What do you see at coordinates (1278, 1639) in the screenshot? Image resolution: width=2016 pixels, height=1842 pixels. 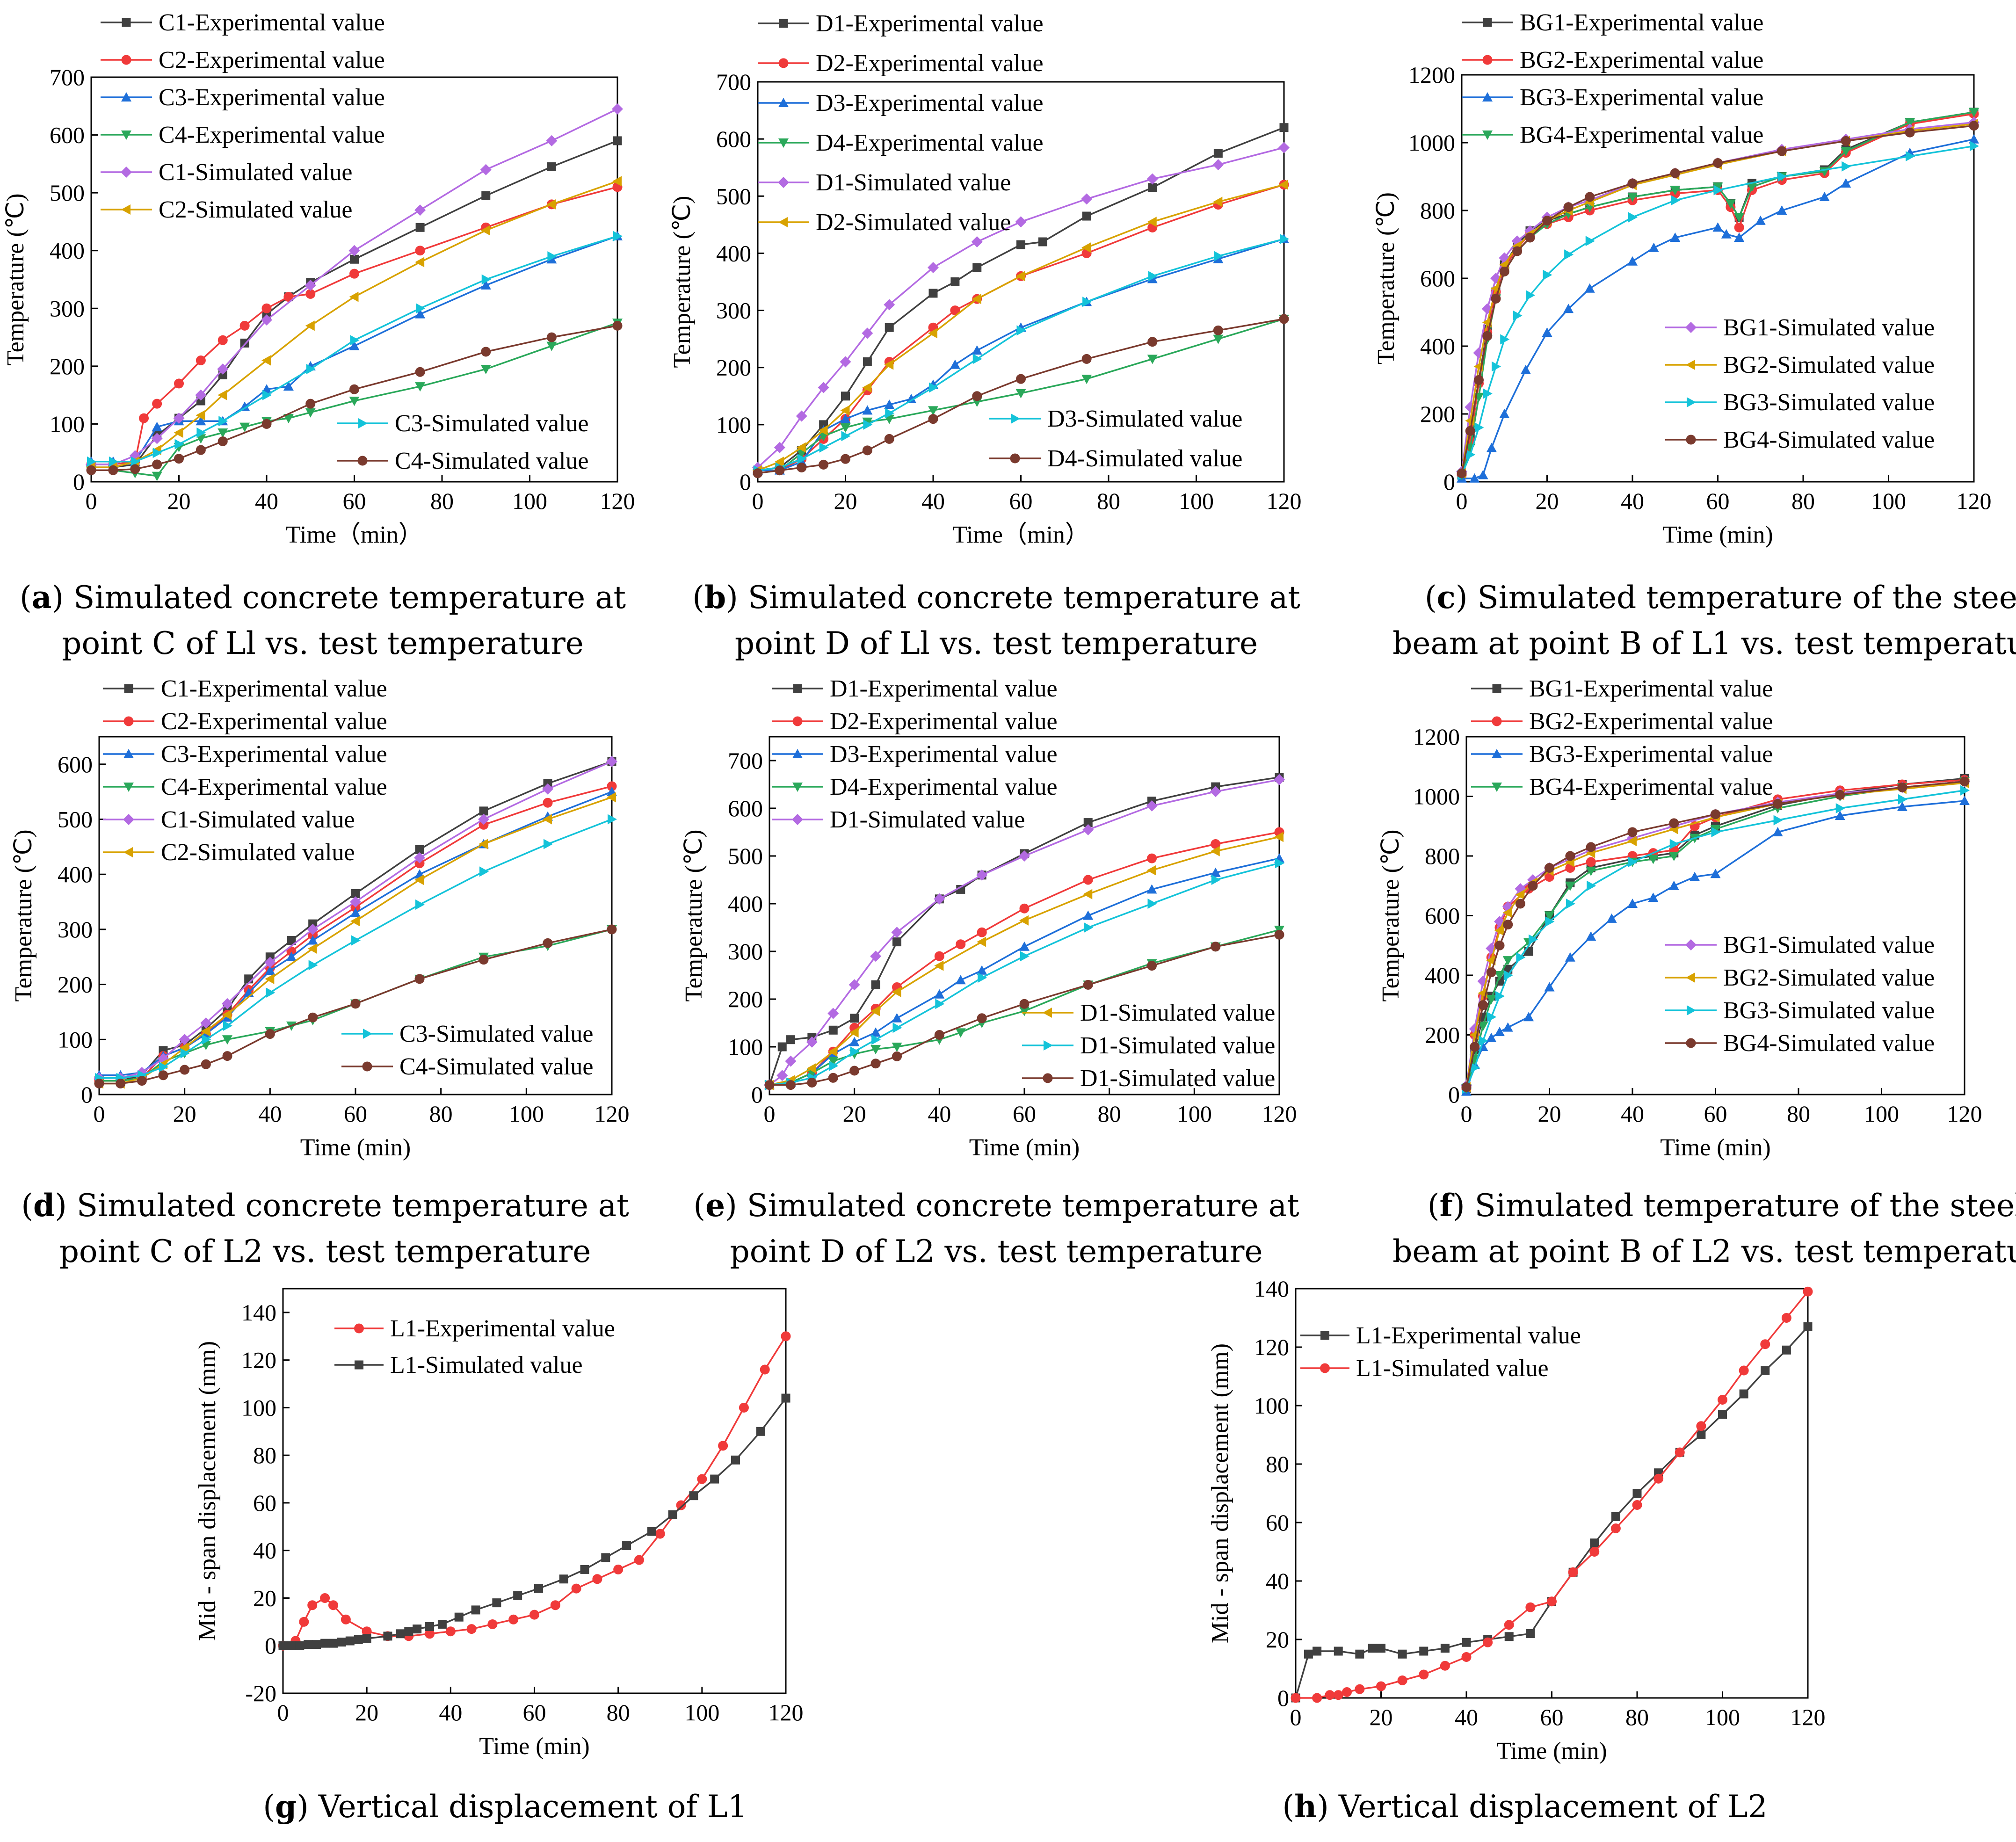 I see `y-tick-label: 20` at bounding box center [1278, 1639].